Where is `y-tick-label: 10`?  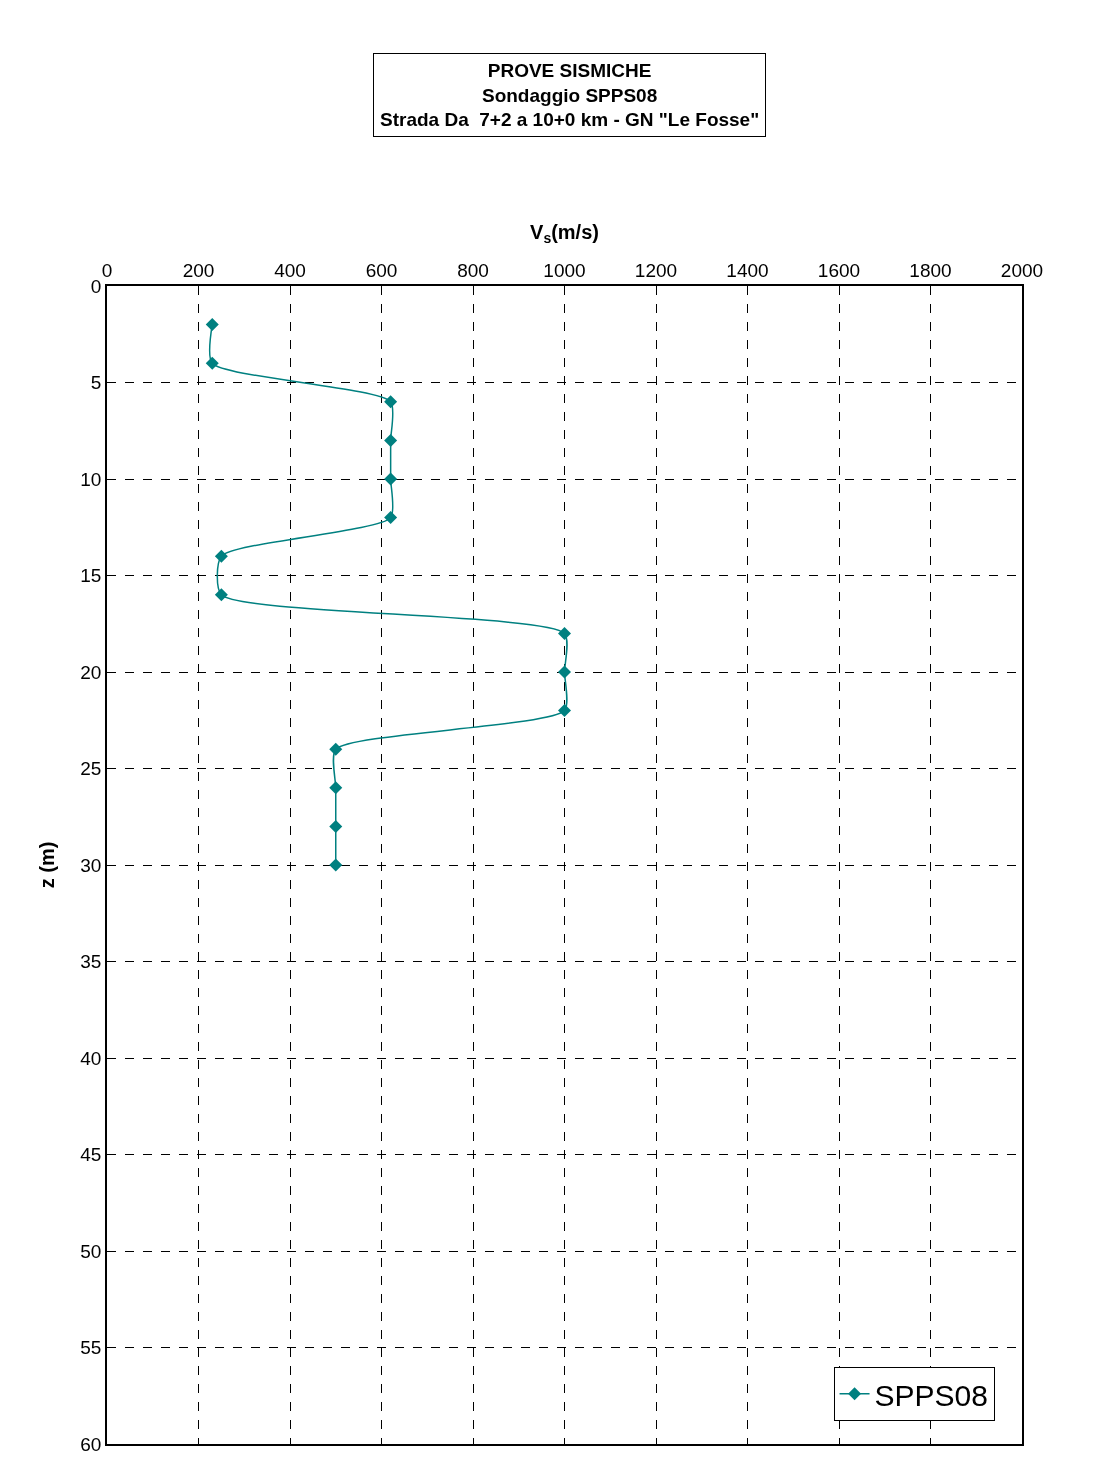
y-tick-label: 10 is located at coordinates (91, 479).